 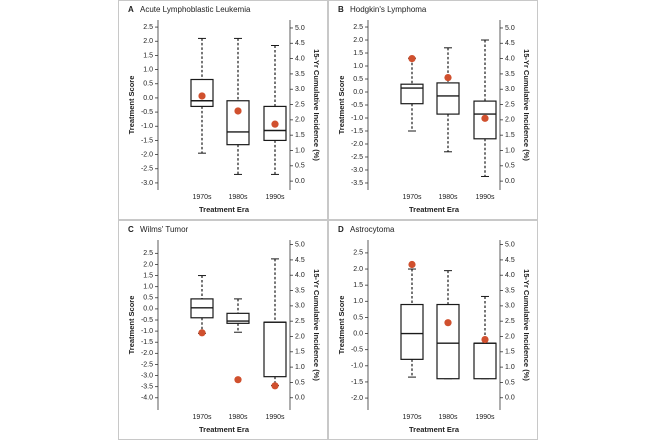 What do you see at coordinates (131, 229) in the screenshot?
I see `panel-label: C` at bounding box center [131, 229].